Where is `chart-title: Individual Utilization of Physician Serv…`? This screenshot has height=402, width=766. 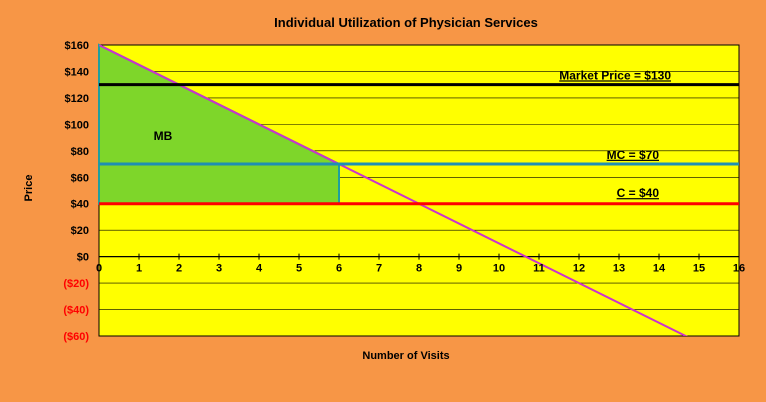 chart-title: Individual Utilization of Physician Serv… is located at coordinates (406, 22).